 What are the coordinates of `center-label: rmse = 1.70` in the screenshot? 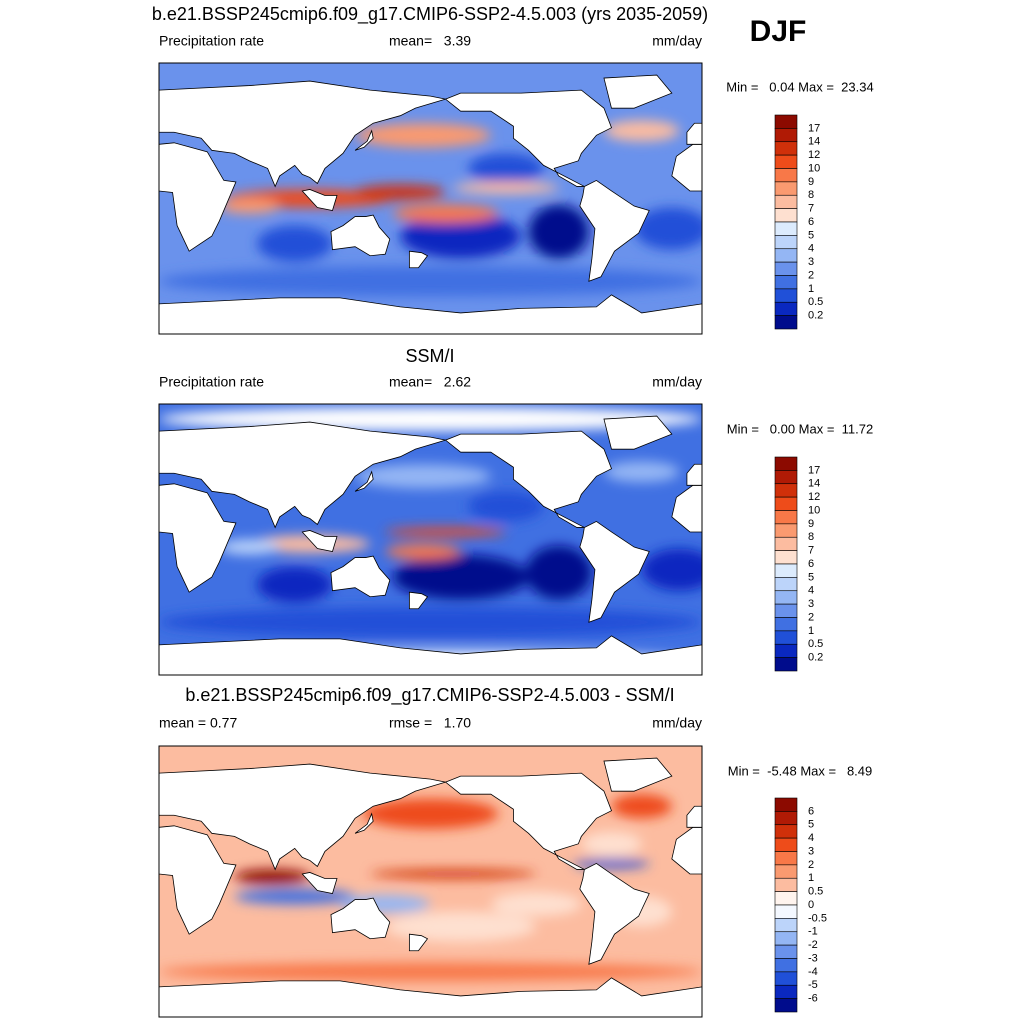 It's located at (430, 723).